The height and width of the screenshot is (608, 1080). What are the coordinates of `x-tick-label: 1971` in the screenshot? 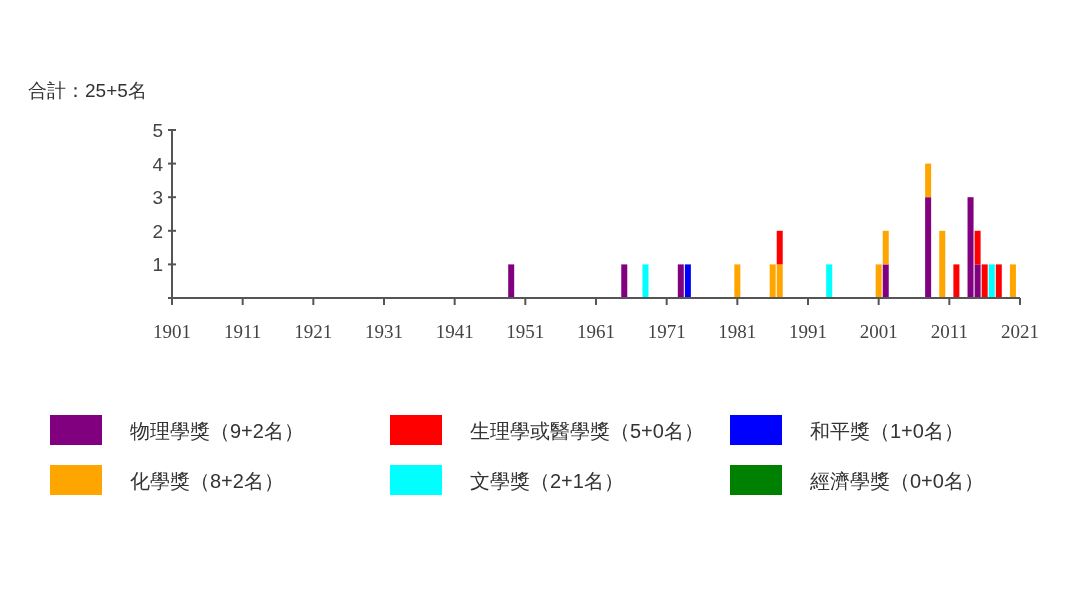 It's located at (666, 331).